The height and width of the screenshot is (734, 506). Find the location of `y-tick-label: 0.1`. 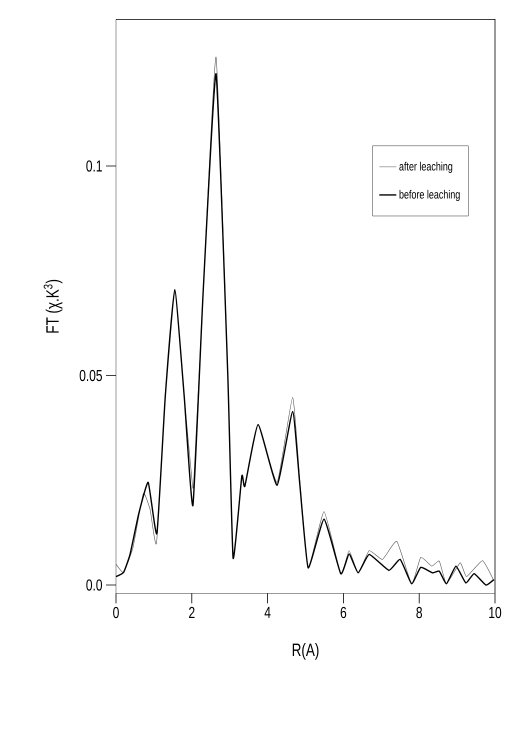

y-tick-label: 0.1 is located at coordinates (94, 166).